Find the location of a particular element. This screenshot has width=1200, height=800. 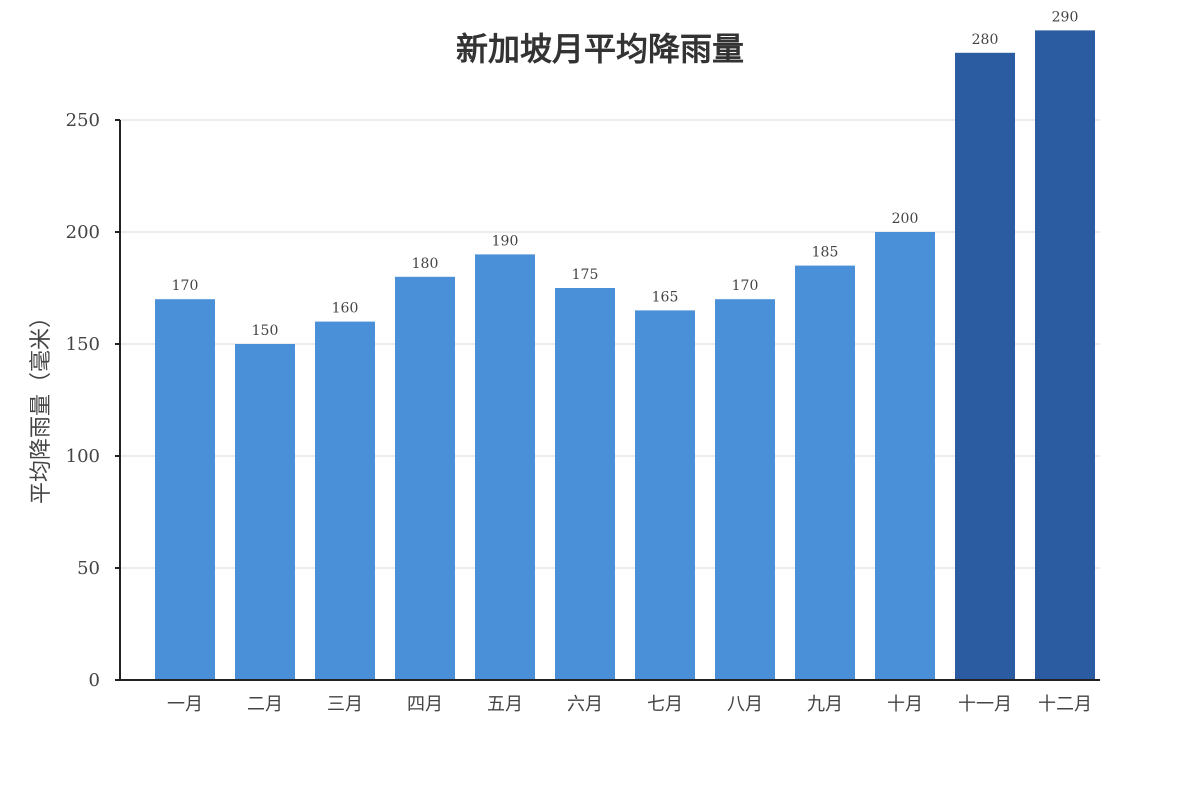

data-label: 200 is located at coordinates (905, 219).